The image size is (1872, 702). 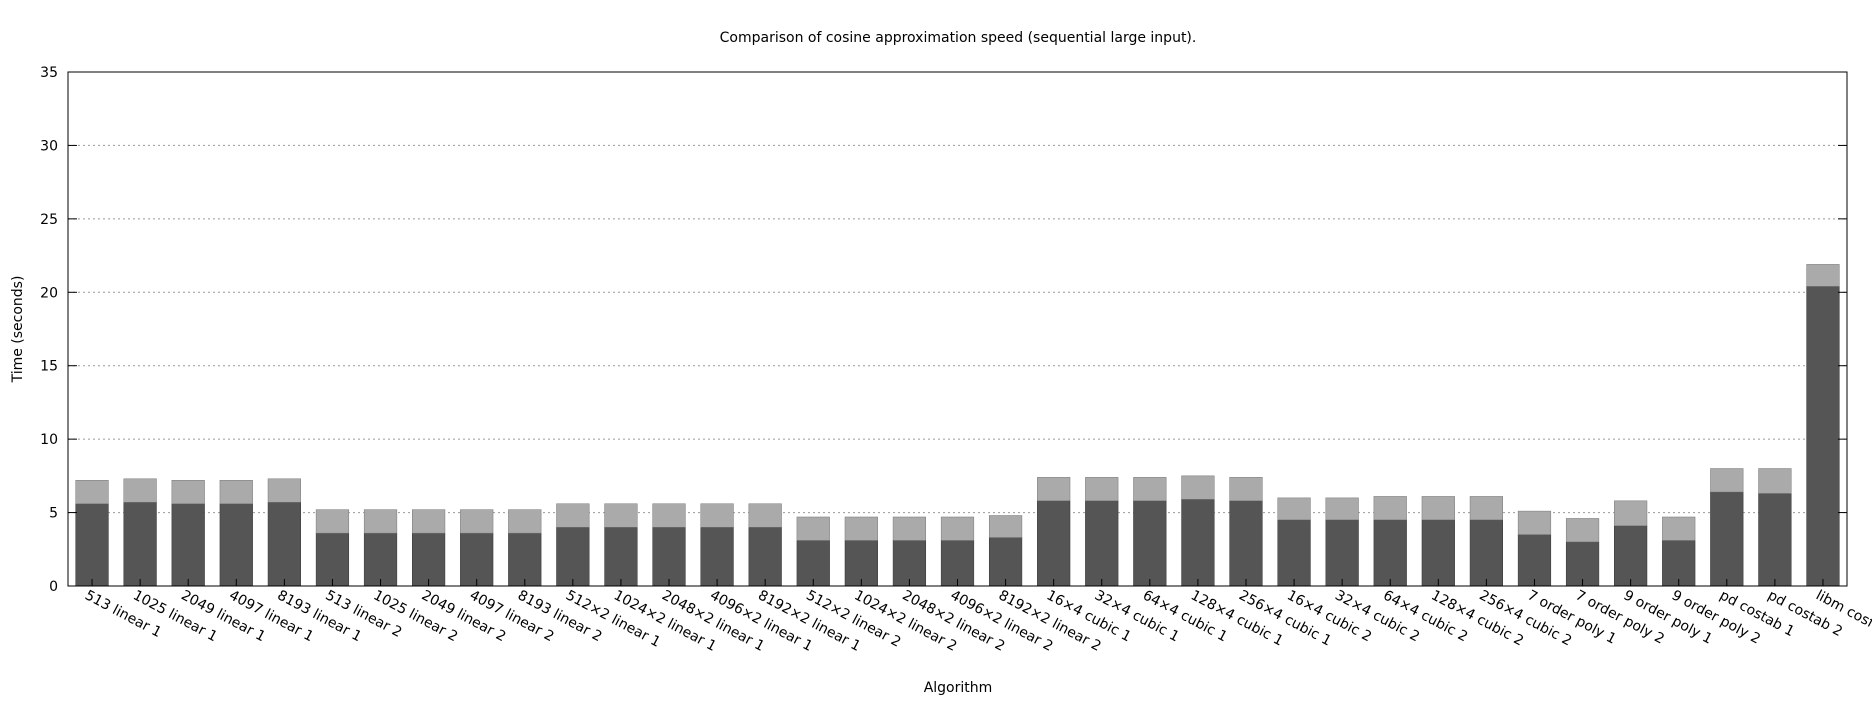 I want to click on y-tick-label: 30, so click(x=49, y=146).